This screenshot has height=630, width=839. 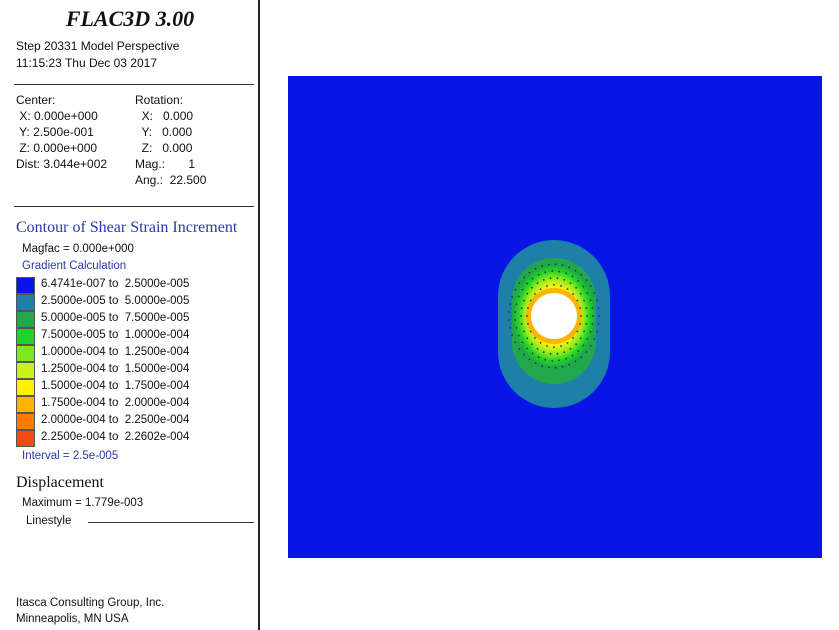 I want to click on legend-row: 7.5000e-005 to 1.0000e-004, so click(x=133, y=336).